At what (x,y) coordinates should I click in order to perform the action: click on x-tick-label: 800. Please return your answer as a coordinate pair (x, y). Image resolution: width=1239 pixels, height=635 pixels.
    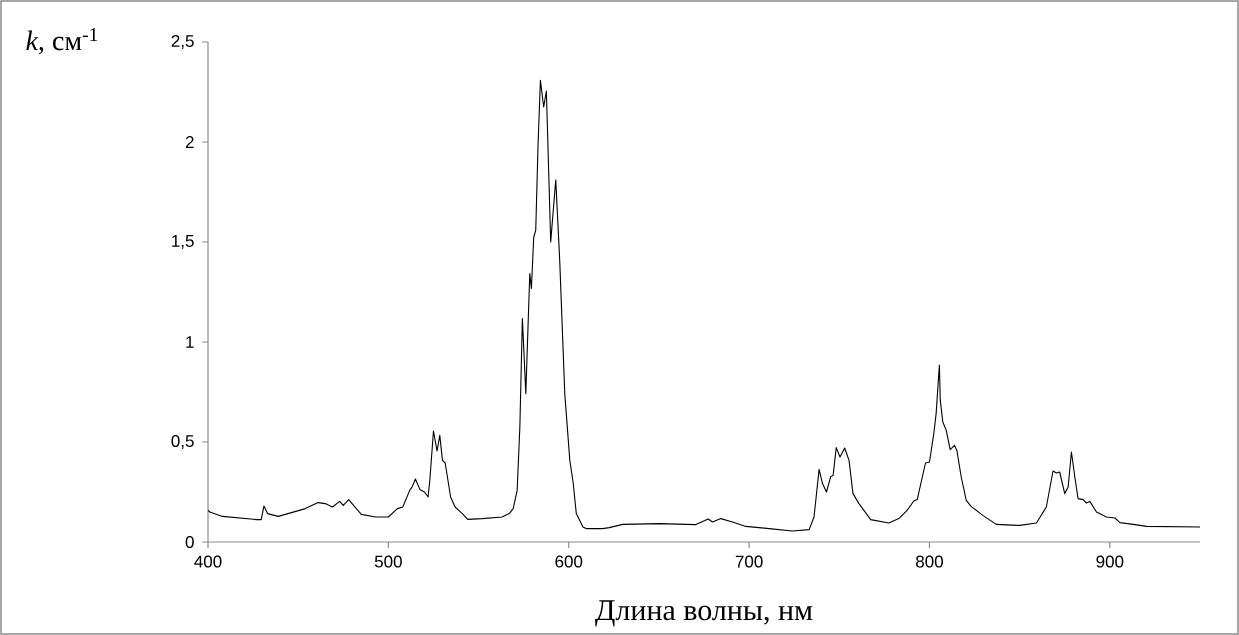
    Looking at the image, I should click on (929, 561).